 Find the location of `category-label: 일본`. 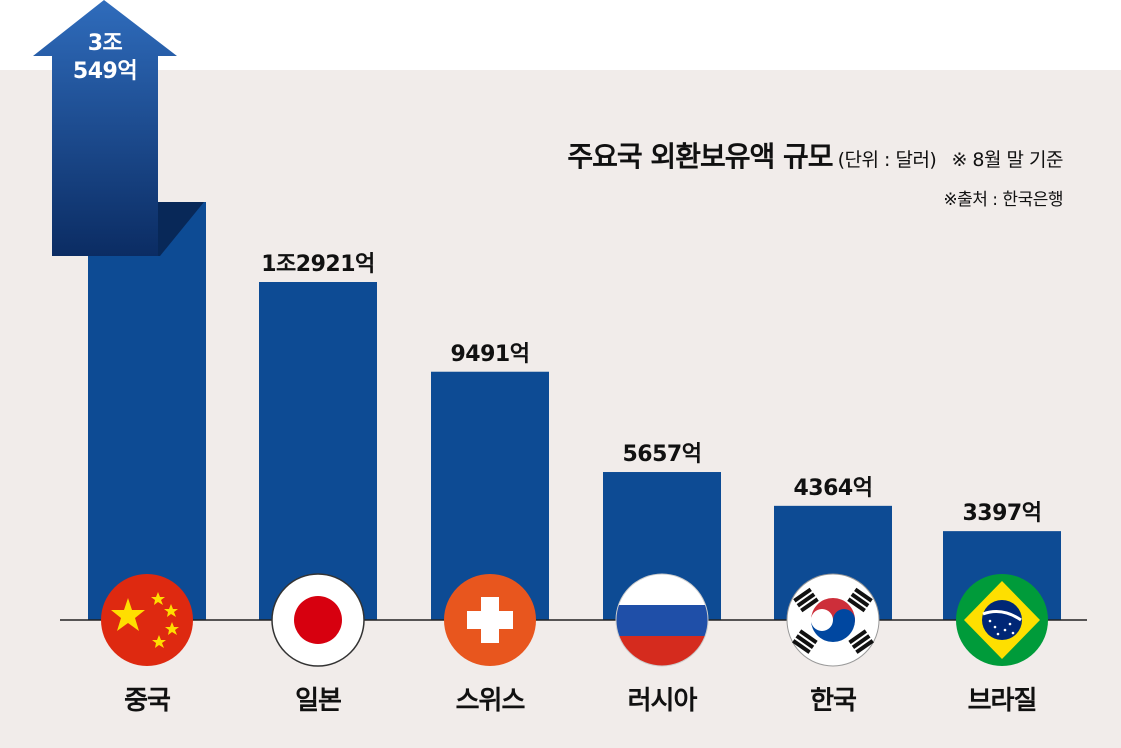

category-label: 일본 is located at coordinates (318, 701).